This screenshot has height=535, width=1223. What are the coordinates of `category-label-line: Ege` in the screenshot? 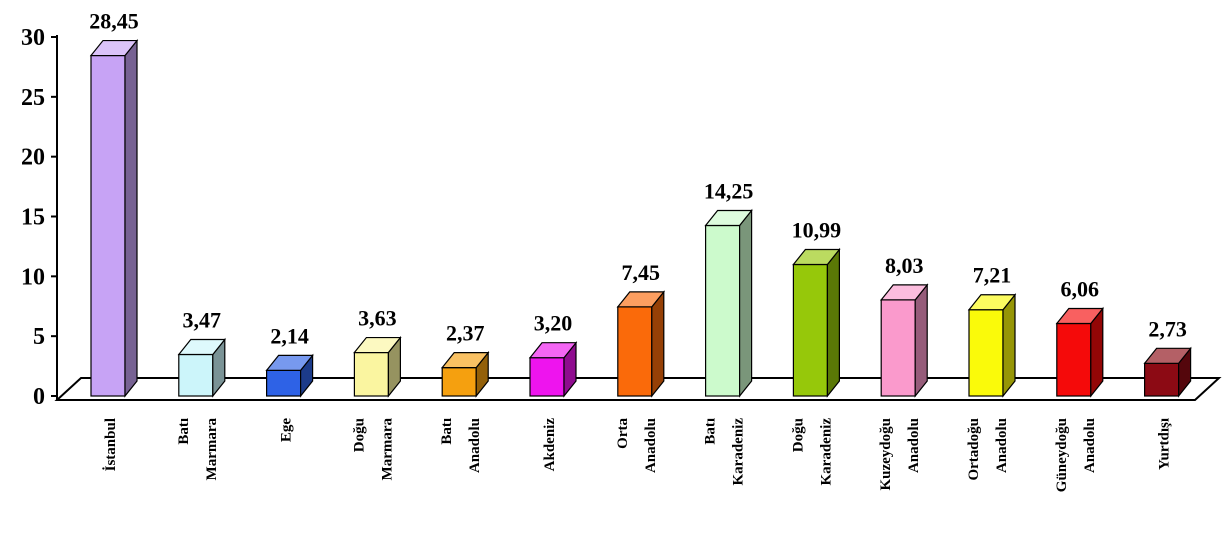 It's located at (287, 430).